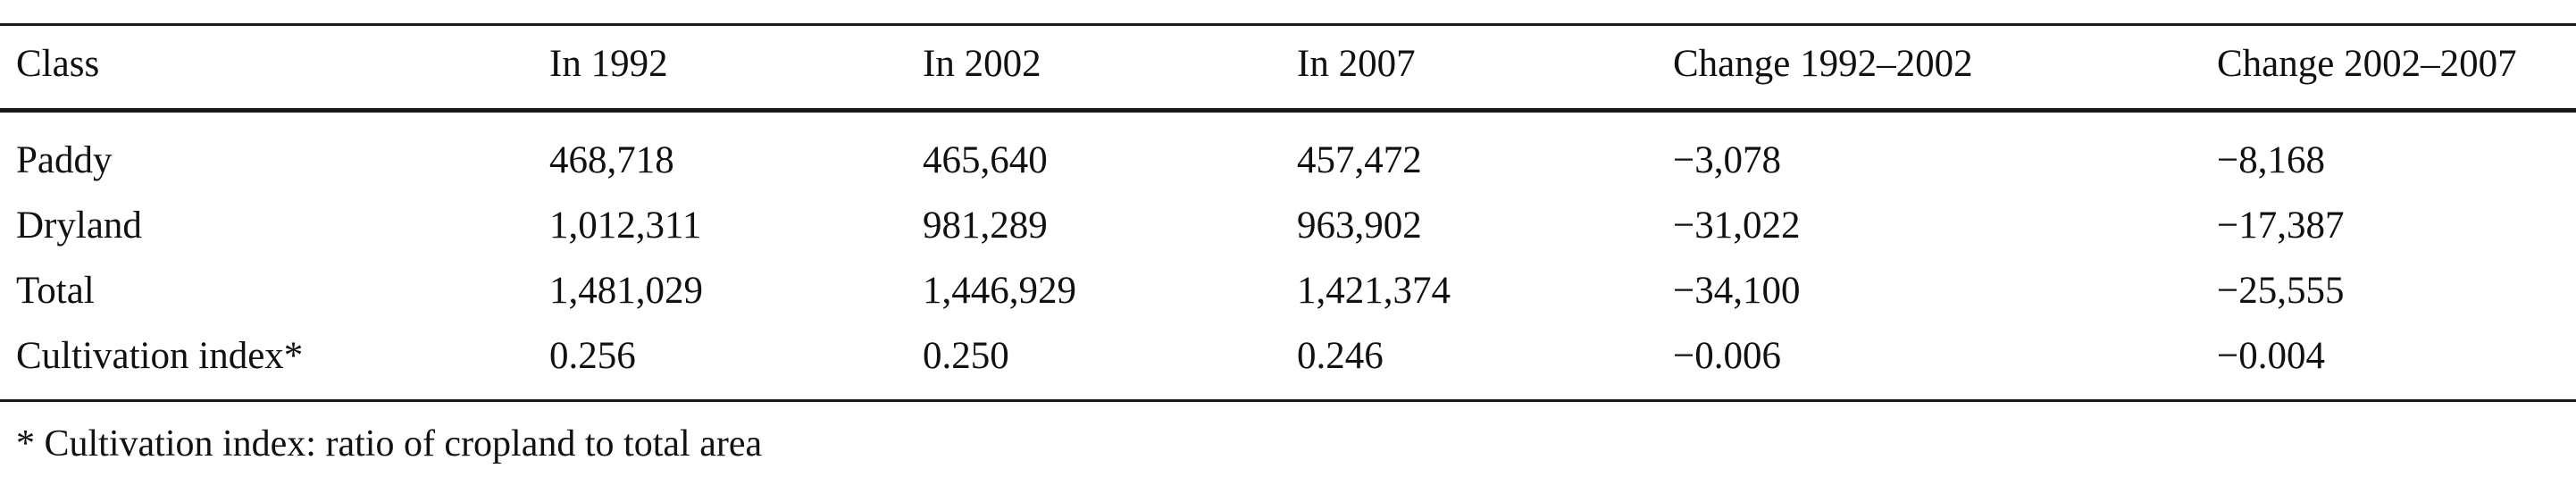  Describe the element at coordinates (2281, 226) in the screenshot. I see `table-cell: −17,387` at that location.